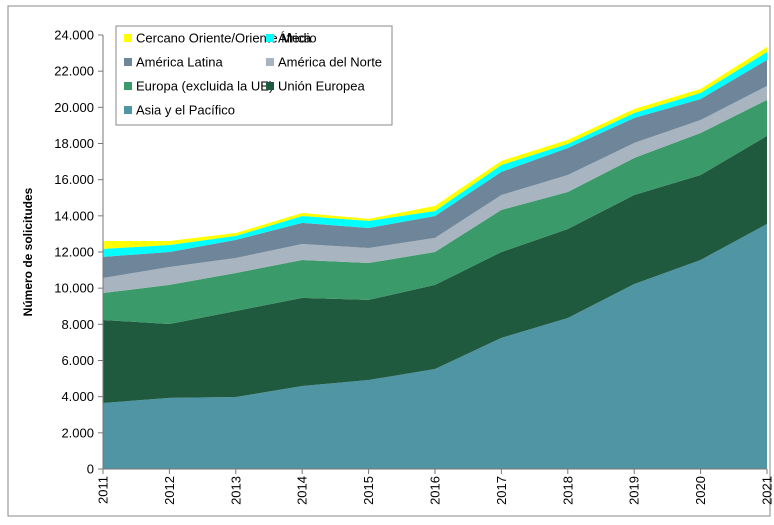 This screenshot has height=525, width=774. What do you see at coordinates (700, 490) in the screenshot?
I see `x-tick-label: 2020` at bounding box center [700, 490].